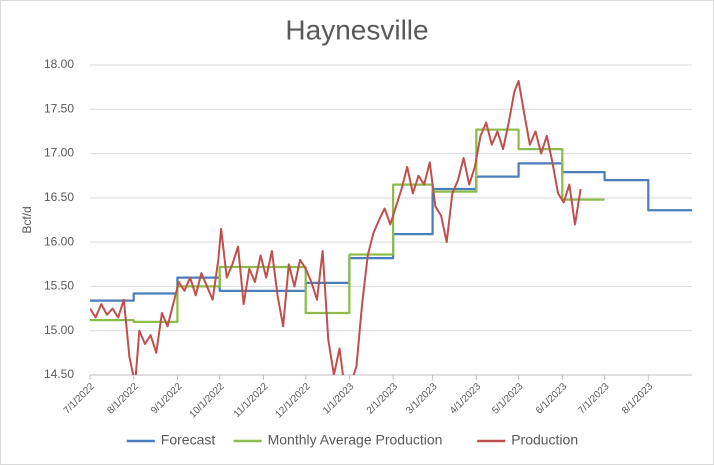 Image resolution: width=714 pixels, height=465 pixels. What do you see at coordinates (59, 197) in the screenshot?
I see `y-tick-label: 16.50` at bounding box center [59, 197].